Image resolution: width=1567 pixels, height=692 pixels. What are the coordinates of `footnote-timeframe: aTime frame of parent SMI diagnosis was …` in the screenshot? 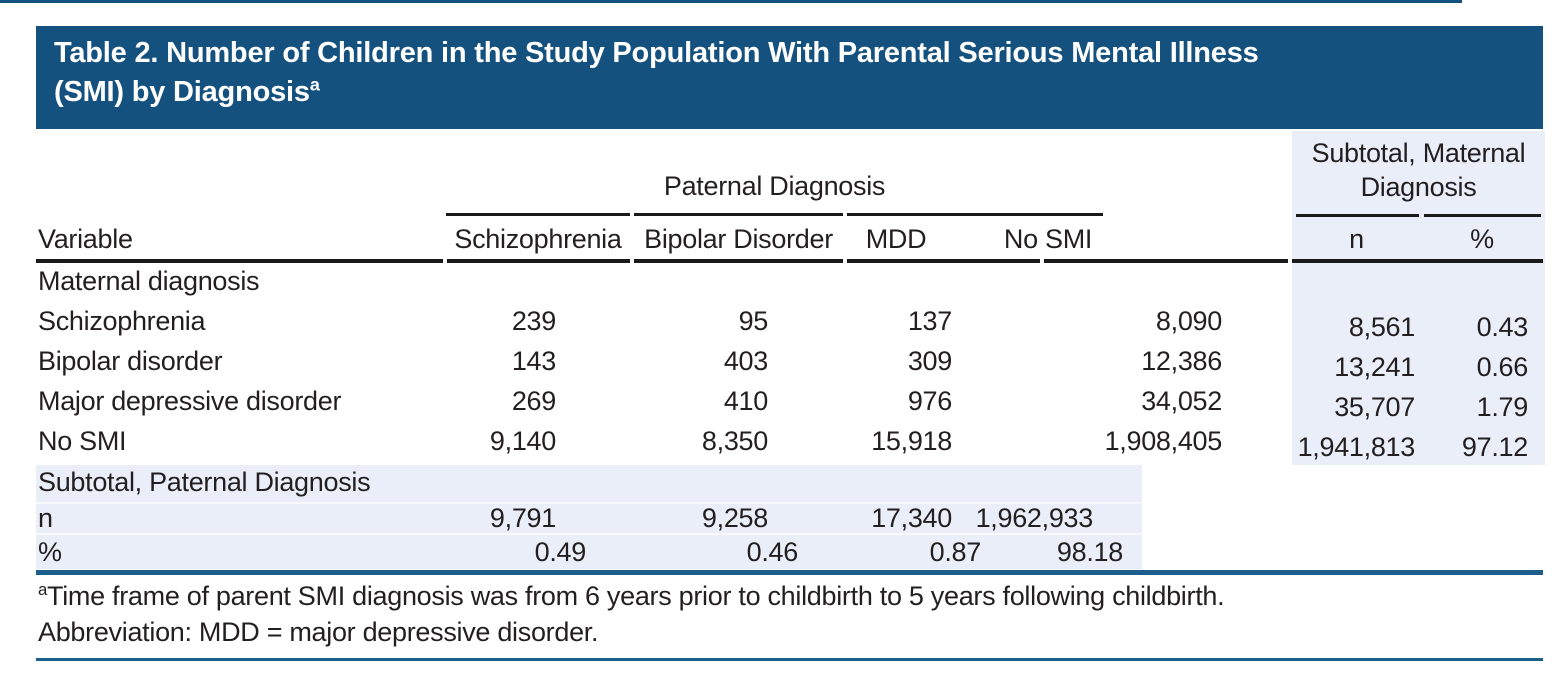 It's located at (631, 596).